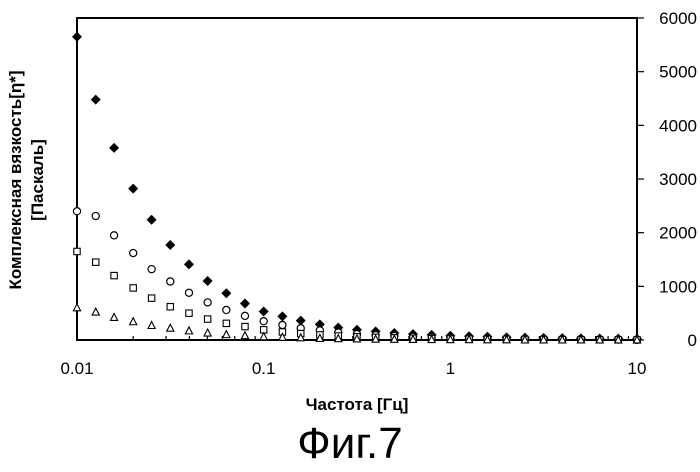 The height and width of the screenshot is (472, 700). What do you see at coordinates (15, 179) in the screenshot?
I see `y-axis-title-line-1: Комплексная вязкость[η*]` at bounding box center [15, 179].